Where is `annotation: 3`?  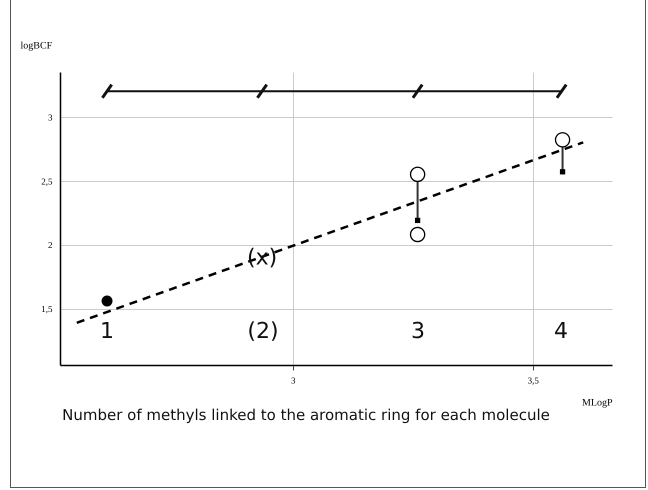 annotation: 3 is located at coordinates (418, 331).